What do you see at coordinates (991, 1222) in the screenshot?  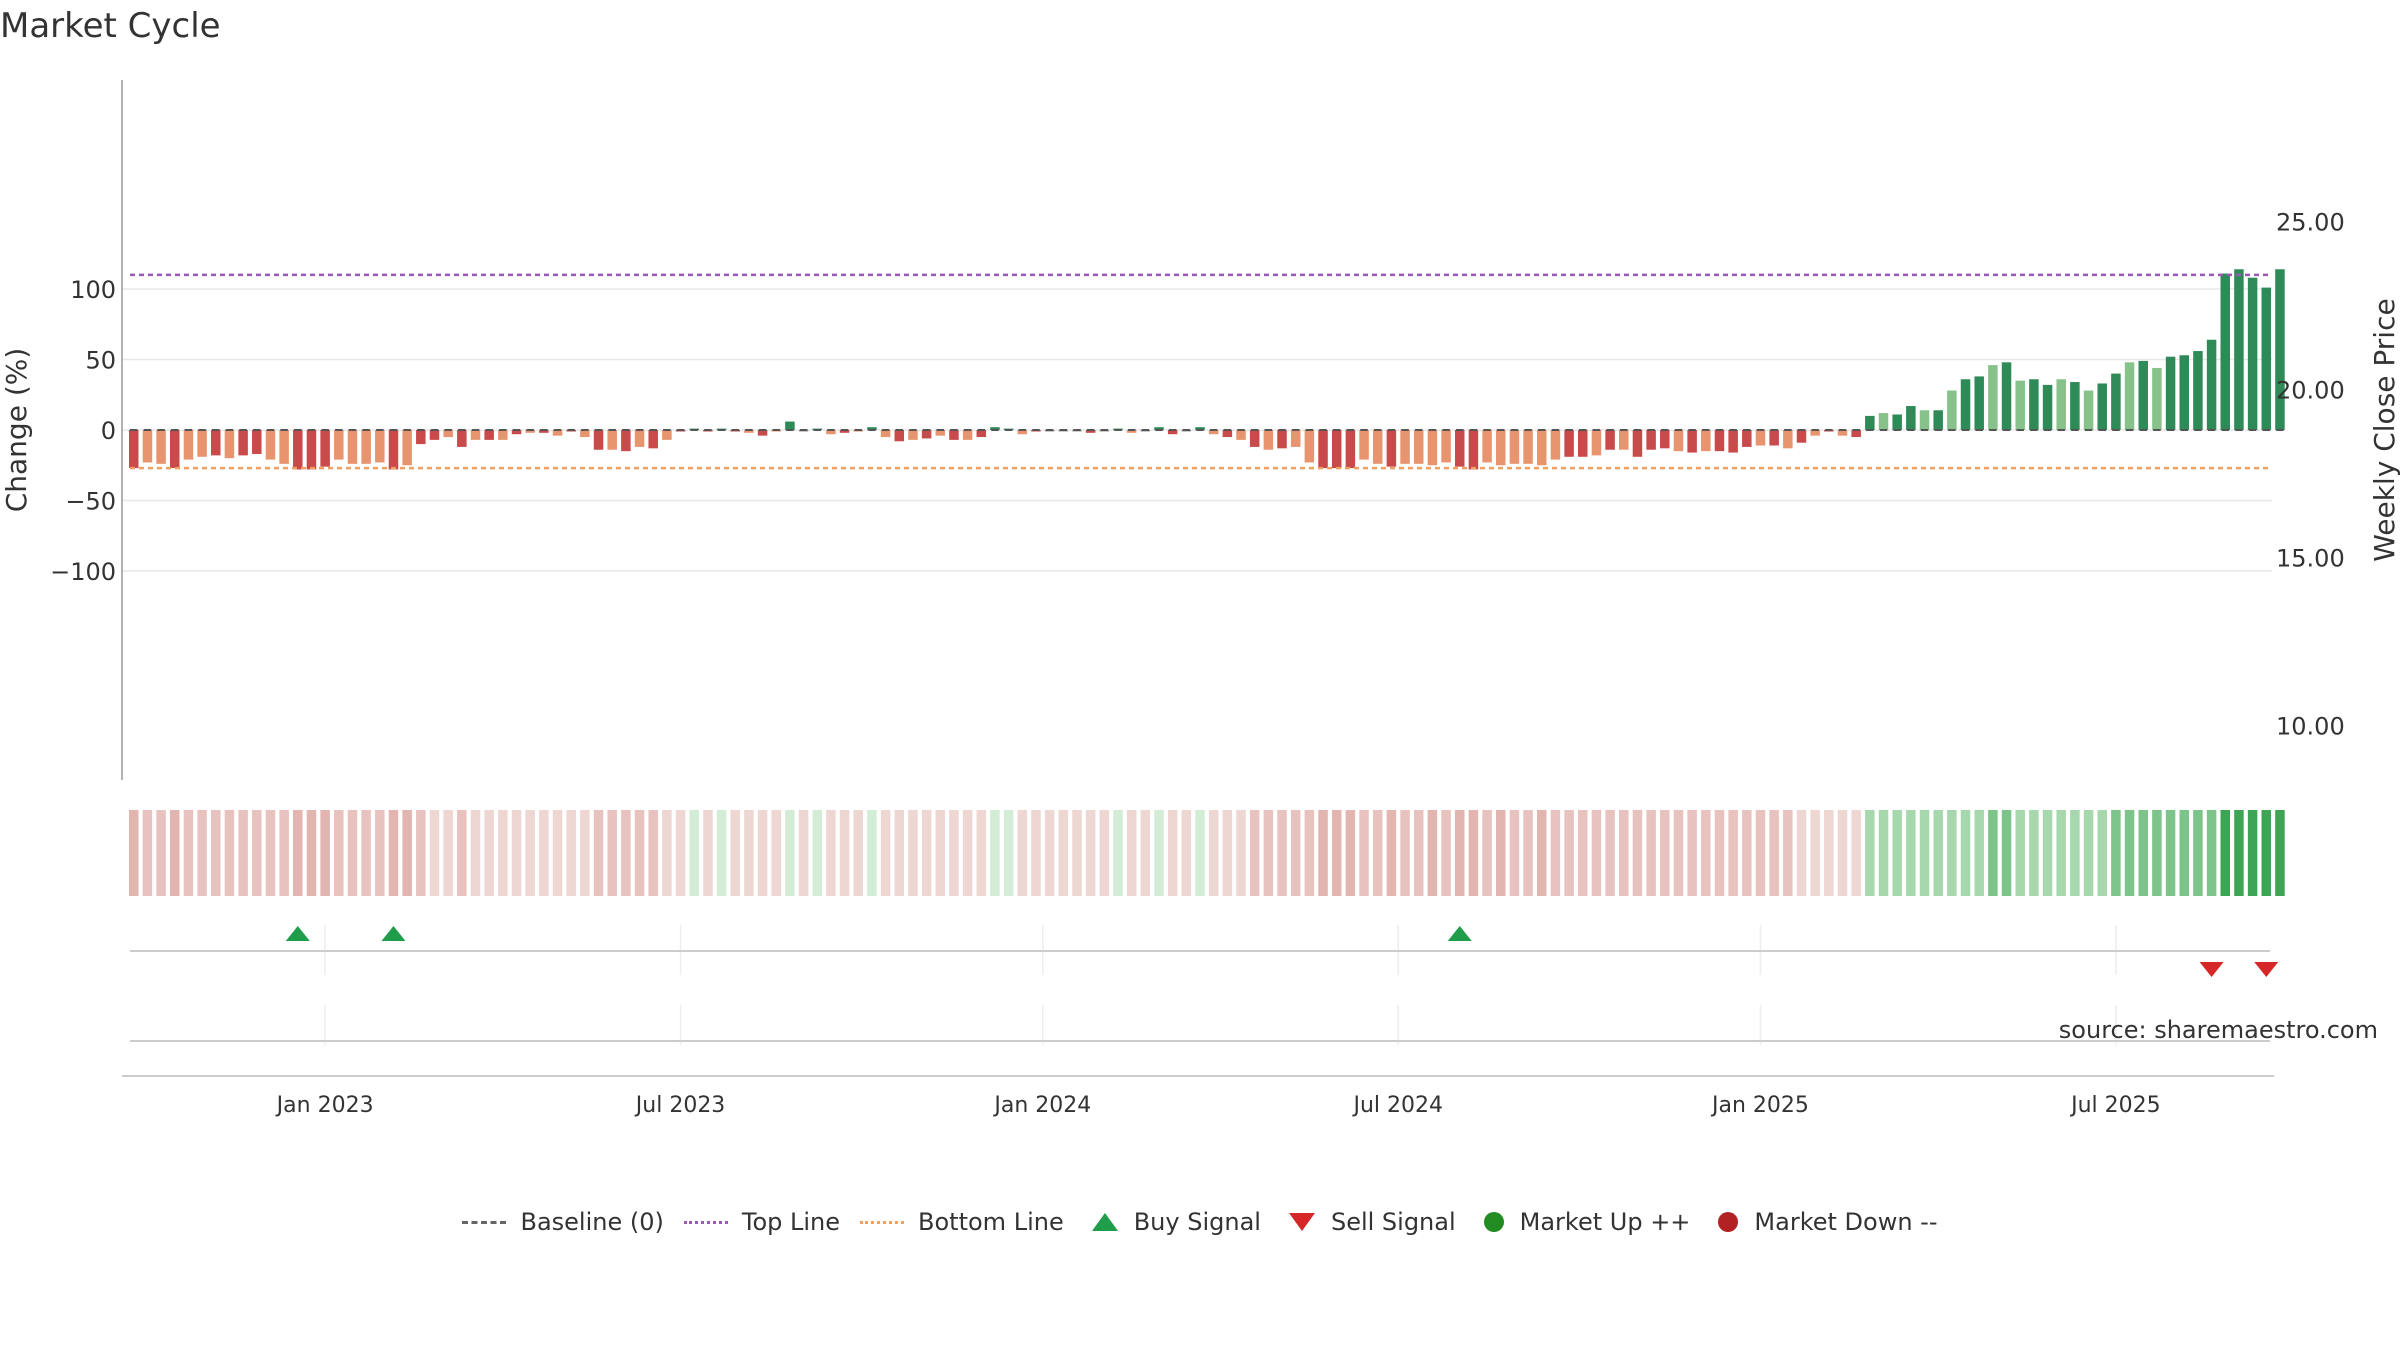 I see `legend-label: Bottom Line` at bounding box center [991, 1222].